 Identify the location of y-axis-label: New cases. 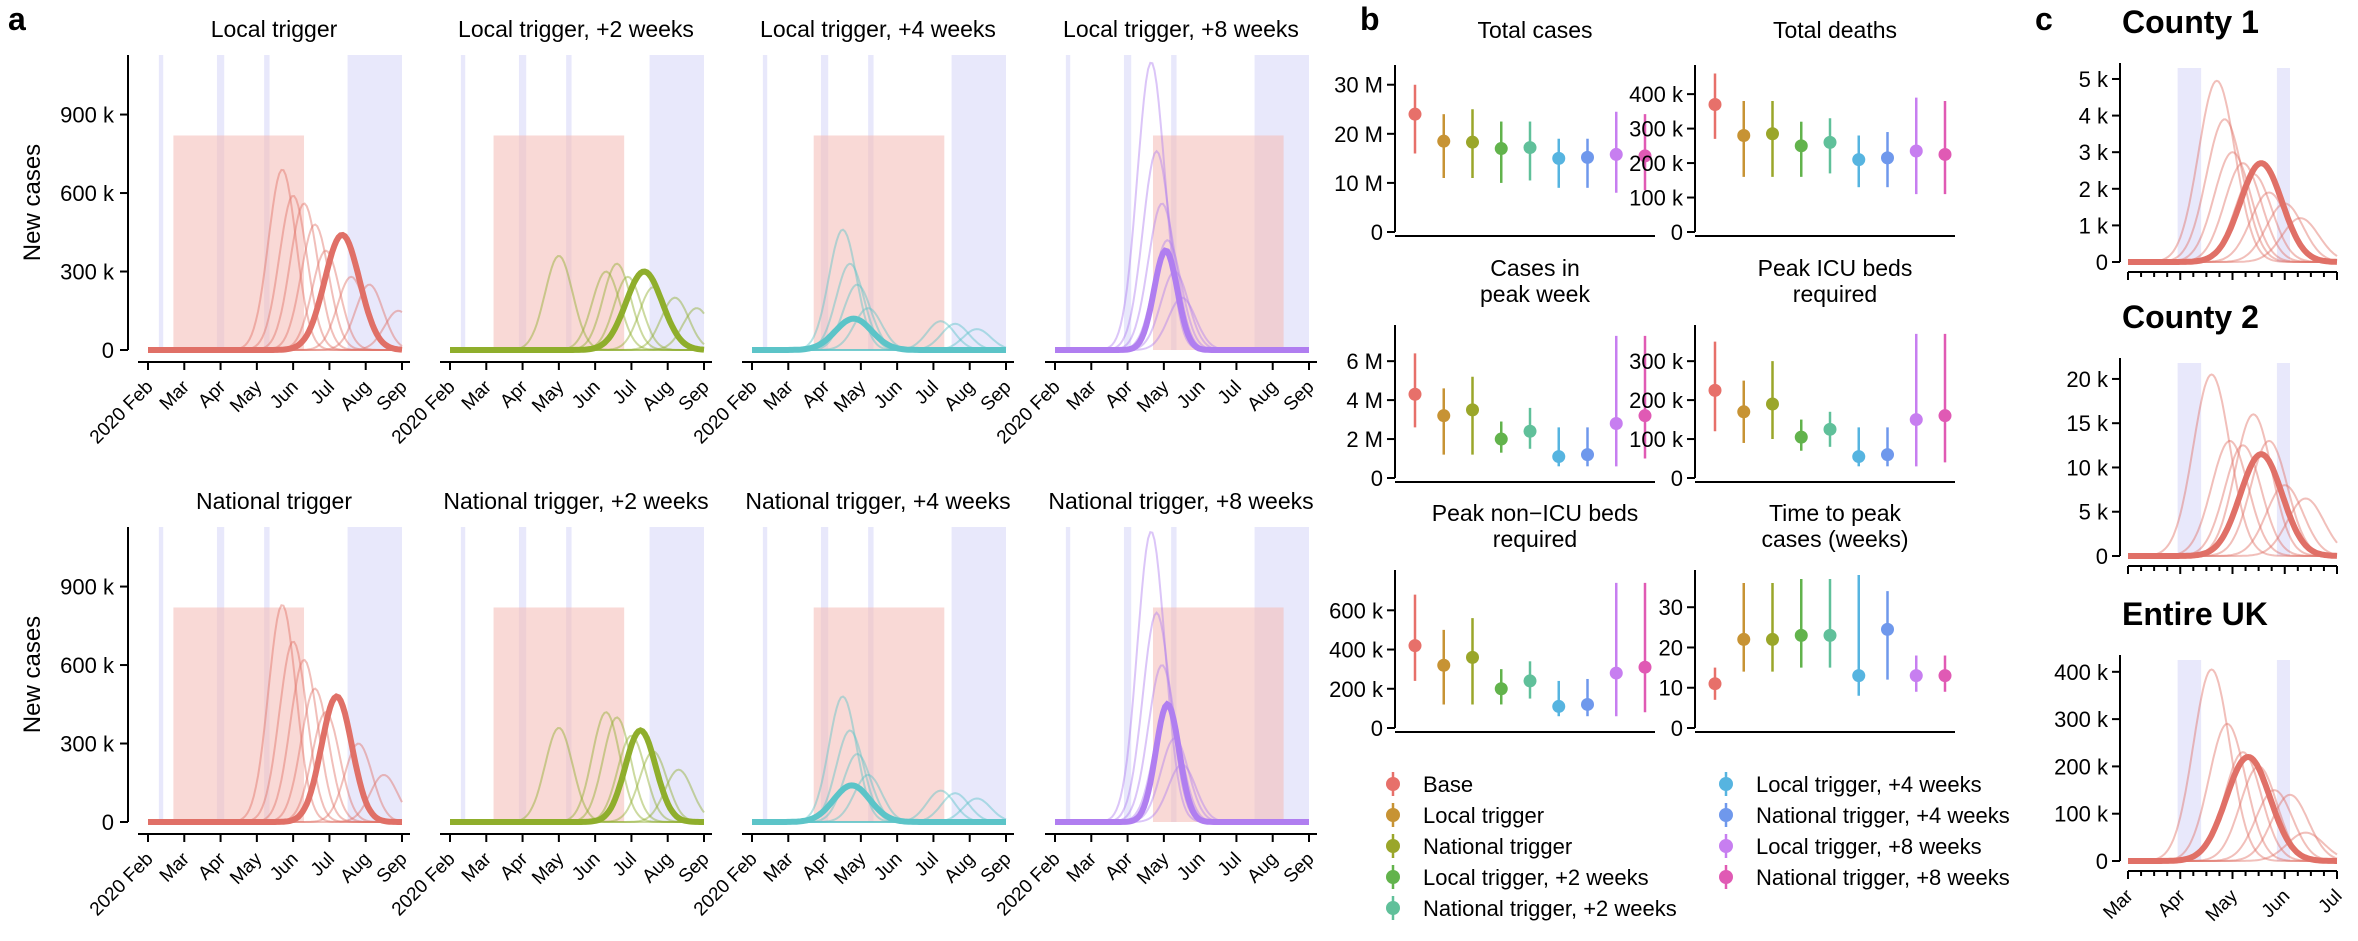
(32, 202).